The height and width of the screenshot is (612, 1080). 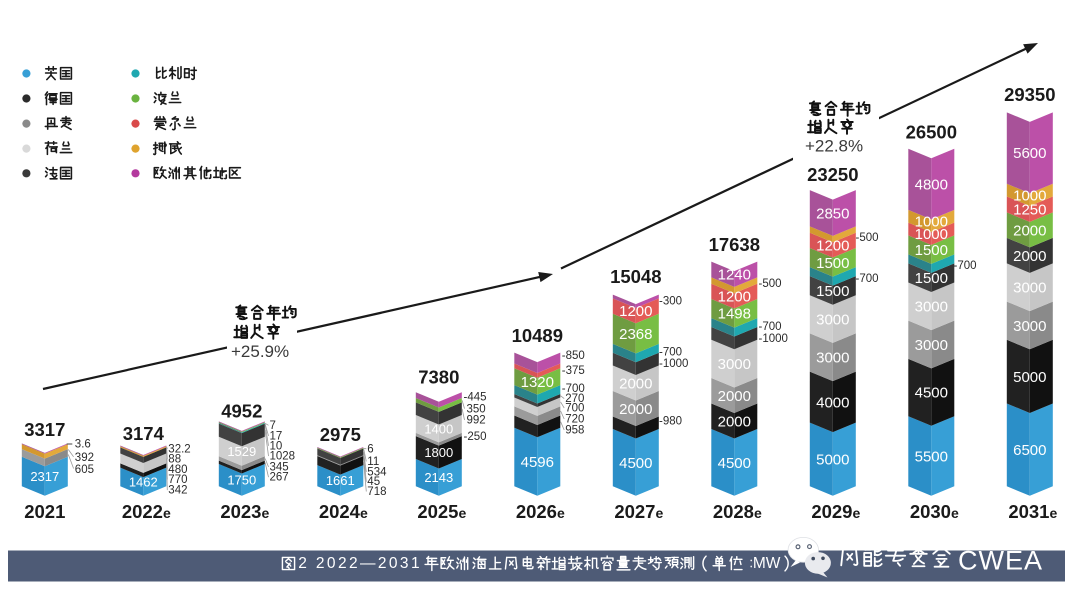 I want to click on svg-text: 718, so click(x=376, y=492).